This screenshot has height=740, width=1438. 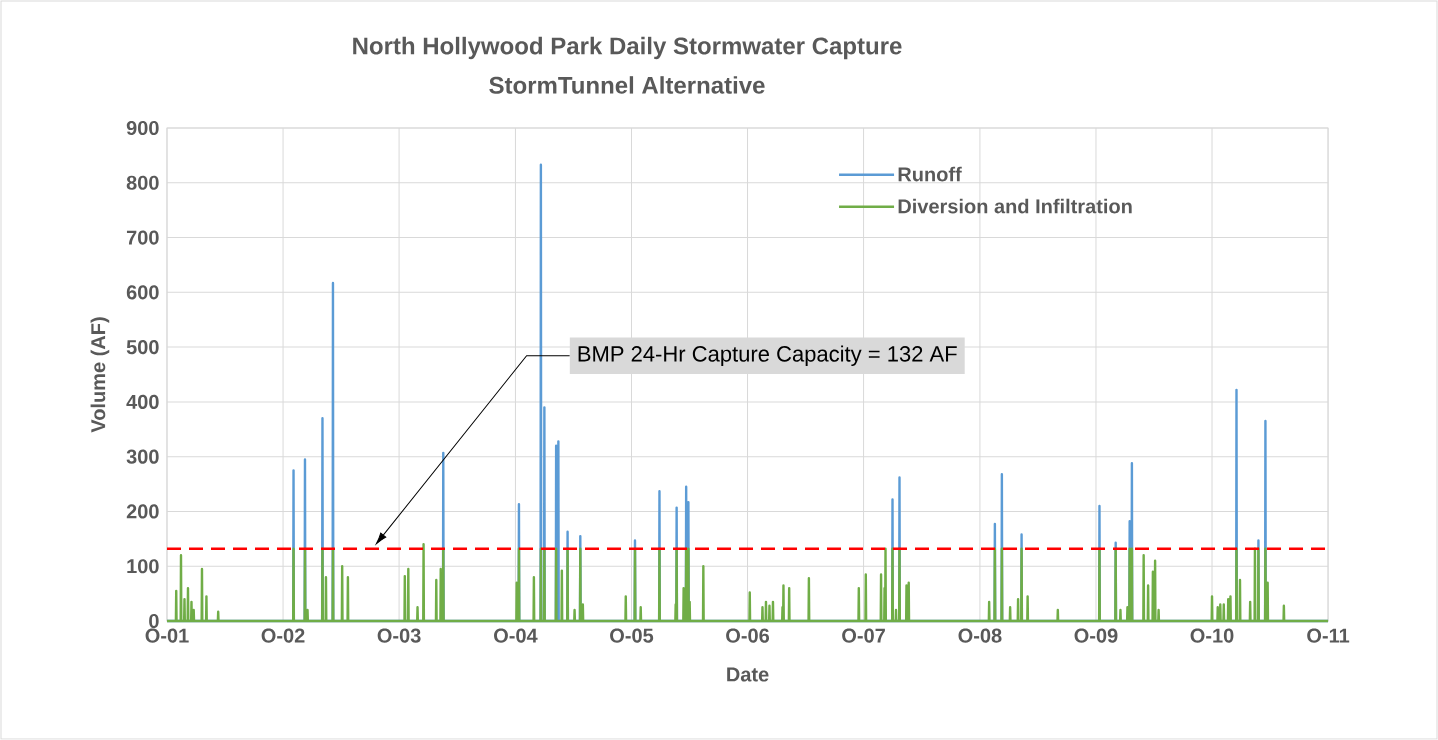 I want to click on x-tick-label: O-04, so click(x=516, y=635).